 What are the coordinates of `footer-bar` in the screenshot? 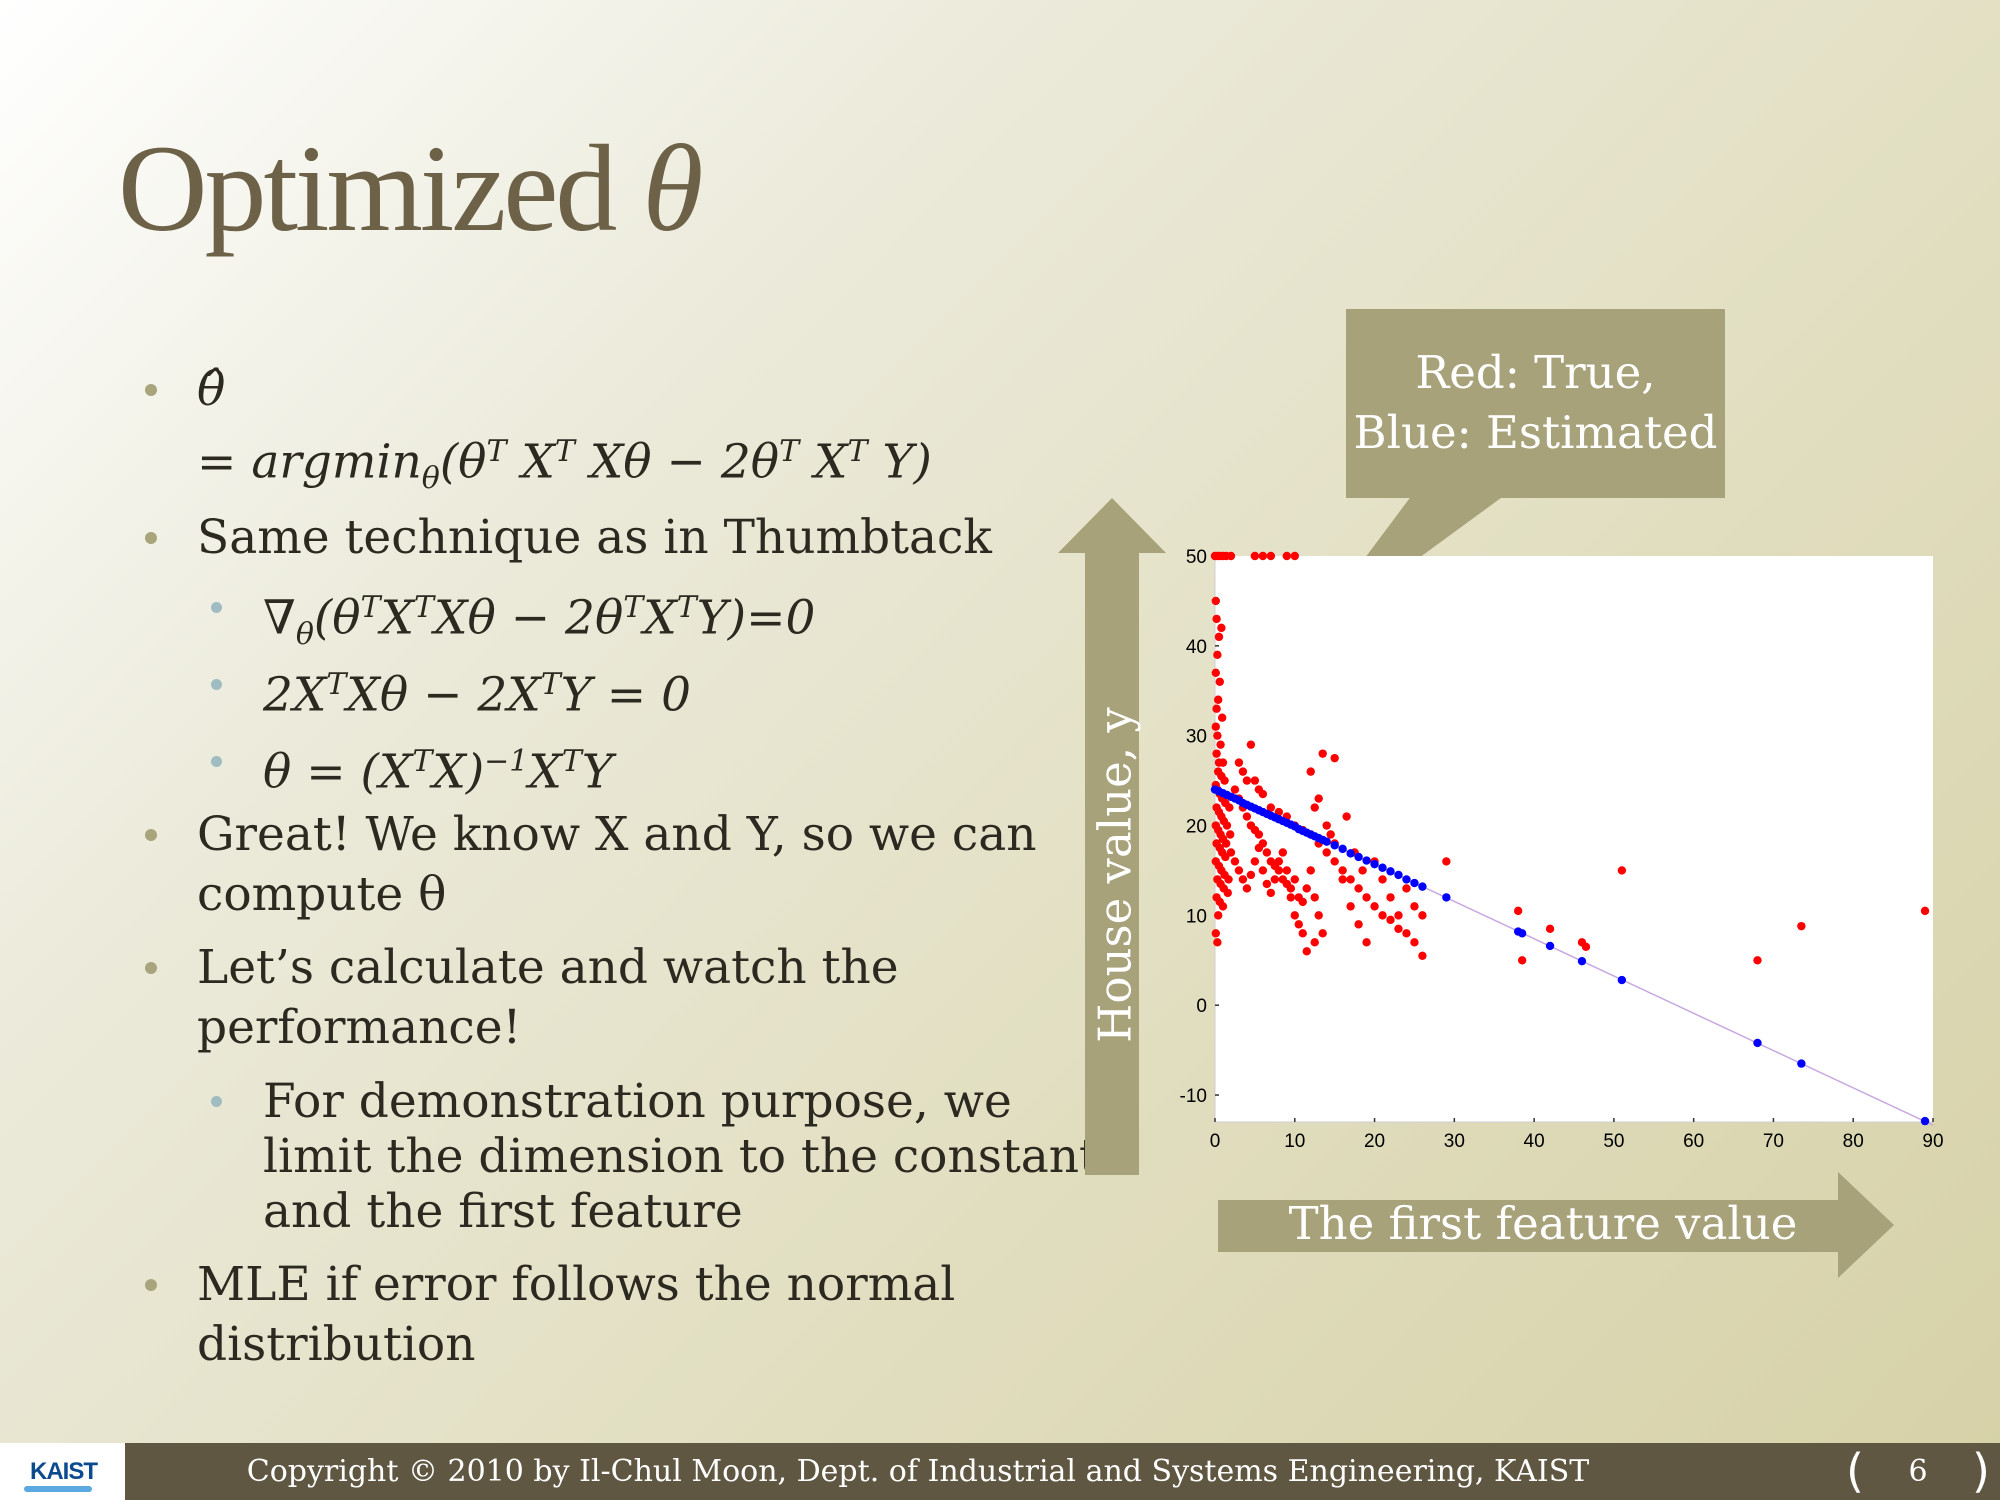 It's located at (1000, 1471).